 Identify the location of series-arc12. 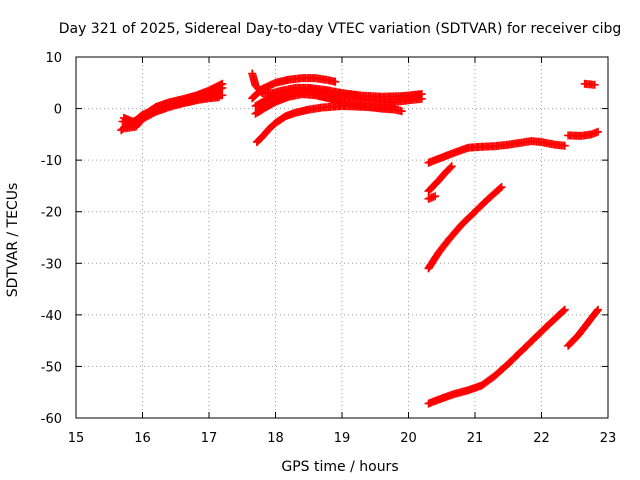
(432, 197).